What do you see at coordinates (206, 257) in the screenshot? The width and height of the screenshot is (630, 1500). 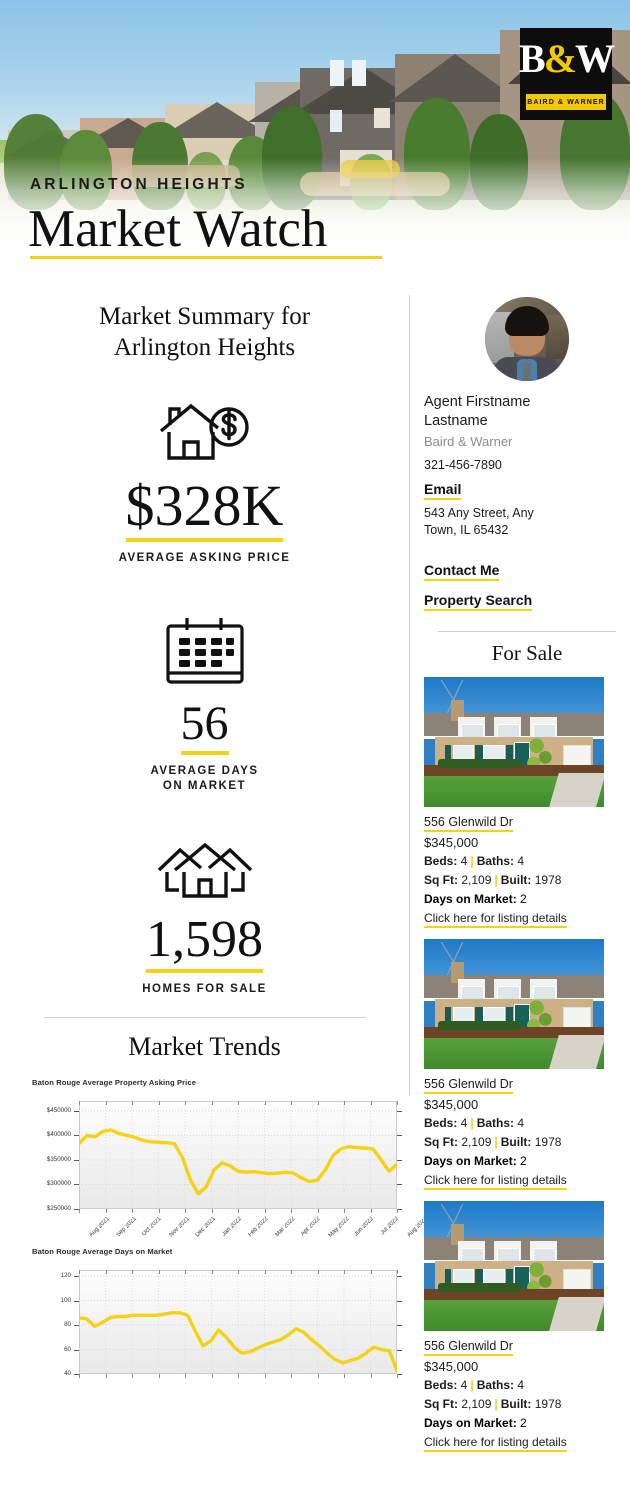 I see `title-underline` at bounding box center [206, 257].